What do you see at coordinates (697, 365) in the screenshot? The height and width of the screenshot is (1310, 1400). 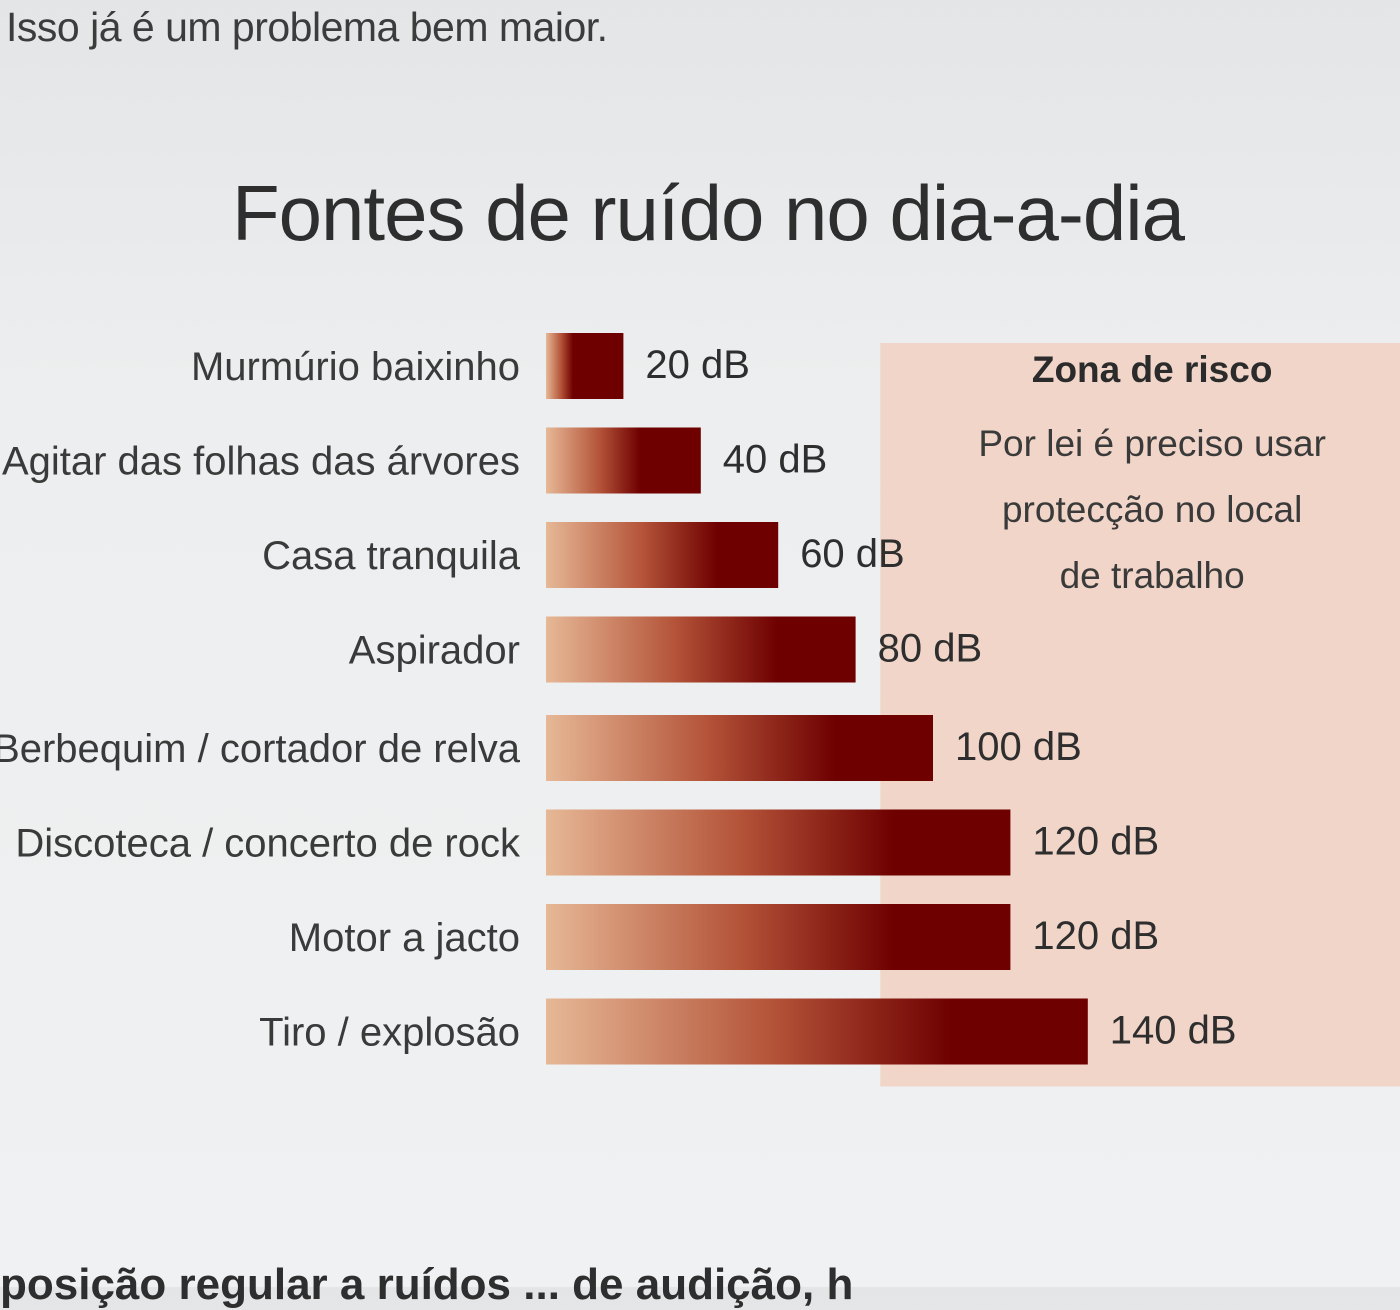 I see `value-label-murmurio-baixinho: 20 dB` at bounding box center [697, 365].